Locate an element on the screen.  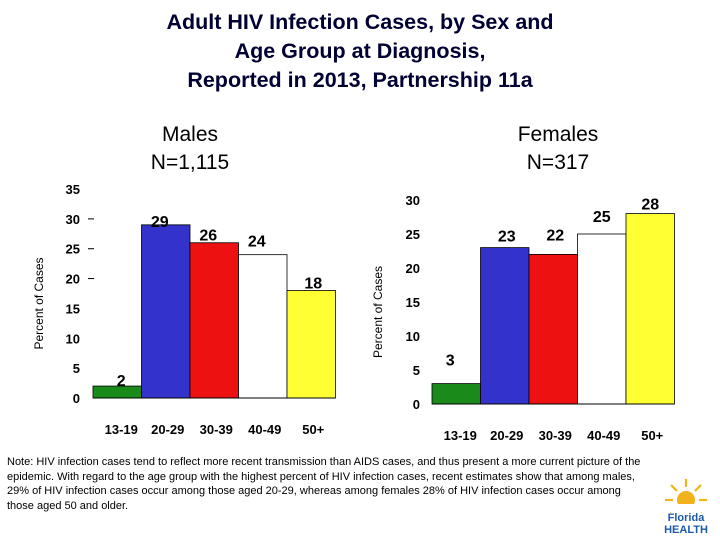
males-y-tick-label: 5 is located at coordinates (76, 368).